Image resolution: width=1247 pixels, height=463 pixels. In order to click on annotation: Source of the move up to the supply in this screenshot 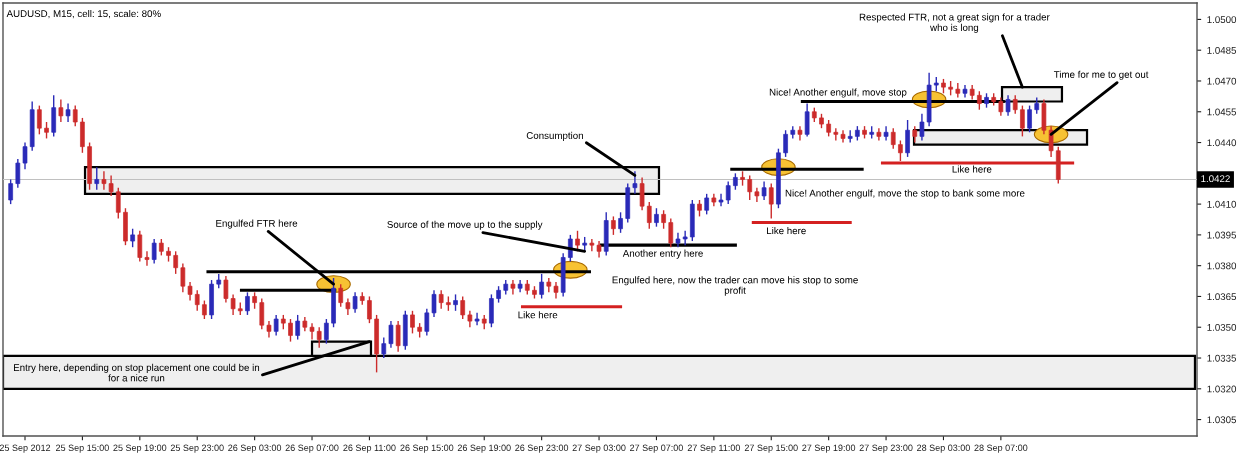, I will do `click(465, 225)`.